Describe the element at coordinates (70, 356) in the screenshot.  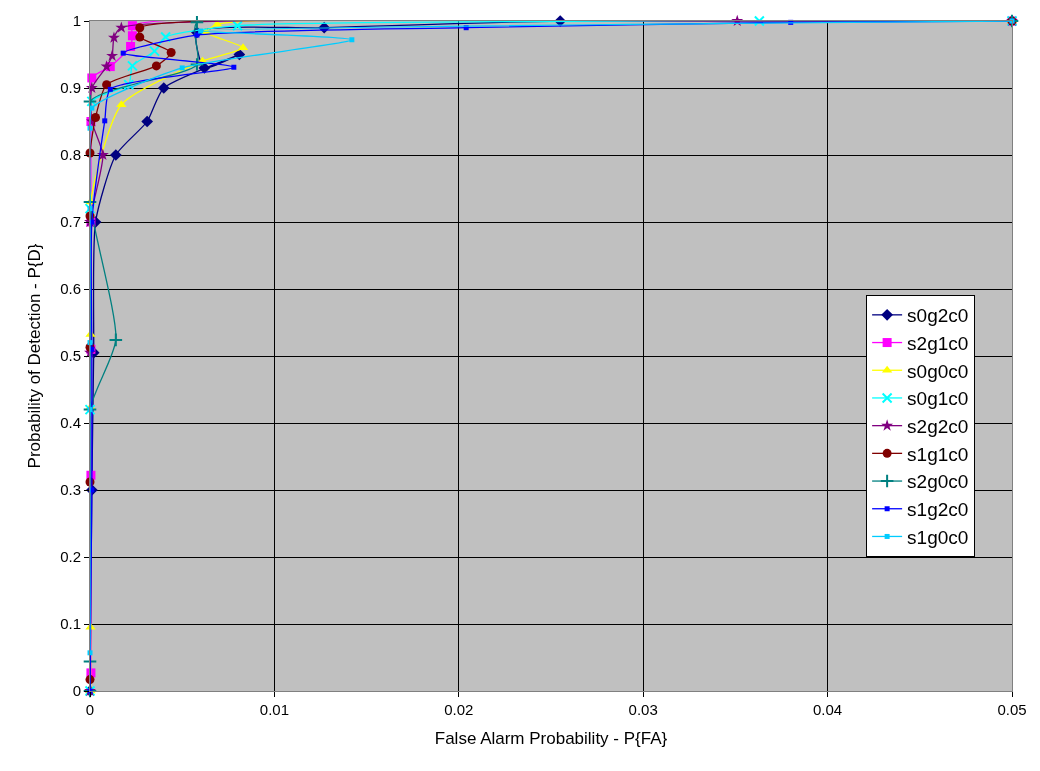
I see `y-tick-label: 0.5` at that location.